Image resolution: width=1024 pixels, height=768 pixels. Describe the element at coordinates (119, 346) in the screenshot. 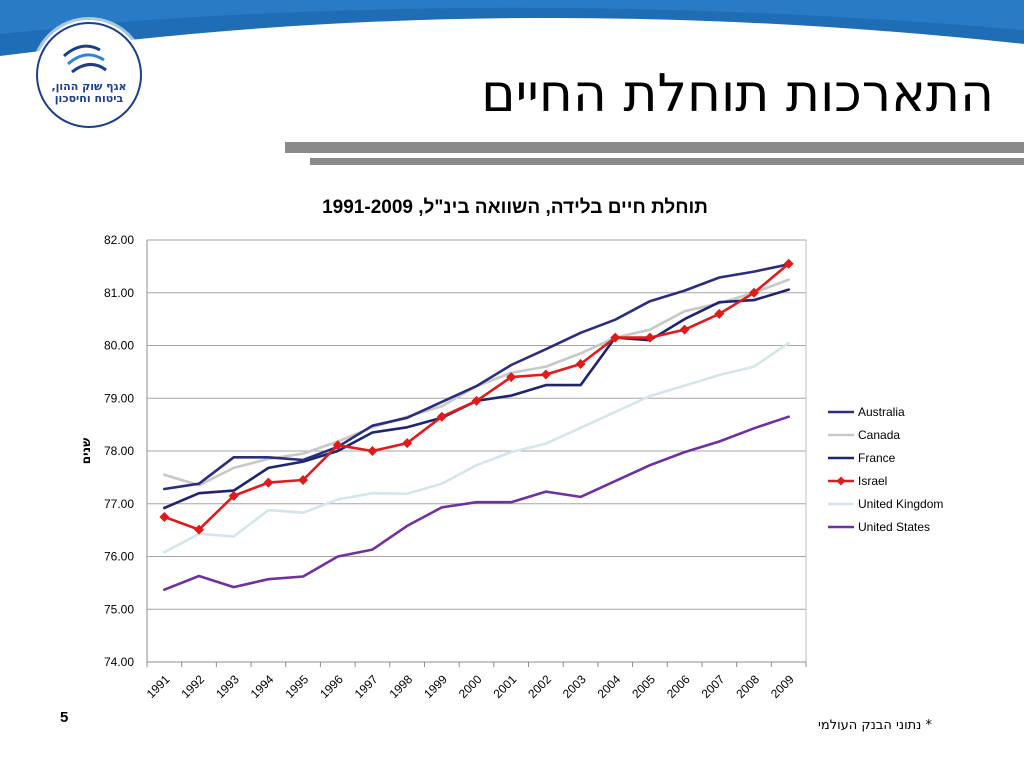

I see `y-tick-label: 80.00` at that location.